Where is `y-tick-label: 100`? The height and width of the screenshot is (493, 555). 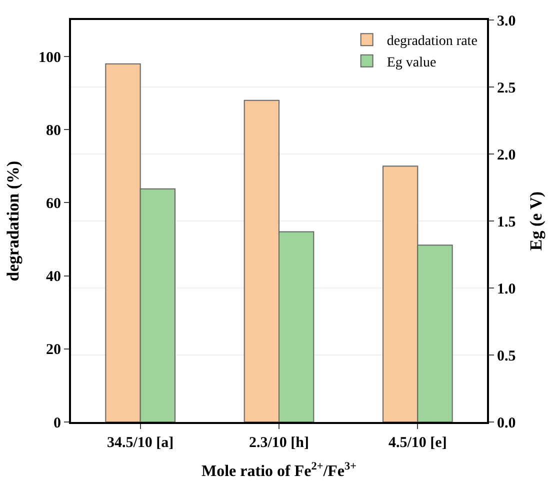 y-tick-label: 100 is located at coordinates (49, 58).